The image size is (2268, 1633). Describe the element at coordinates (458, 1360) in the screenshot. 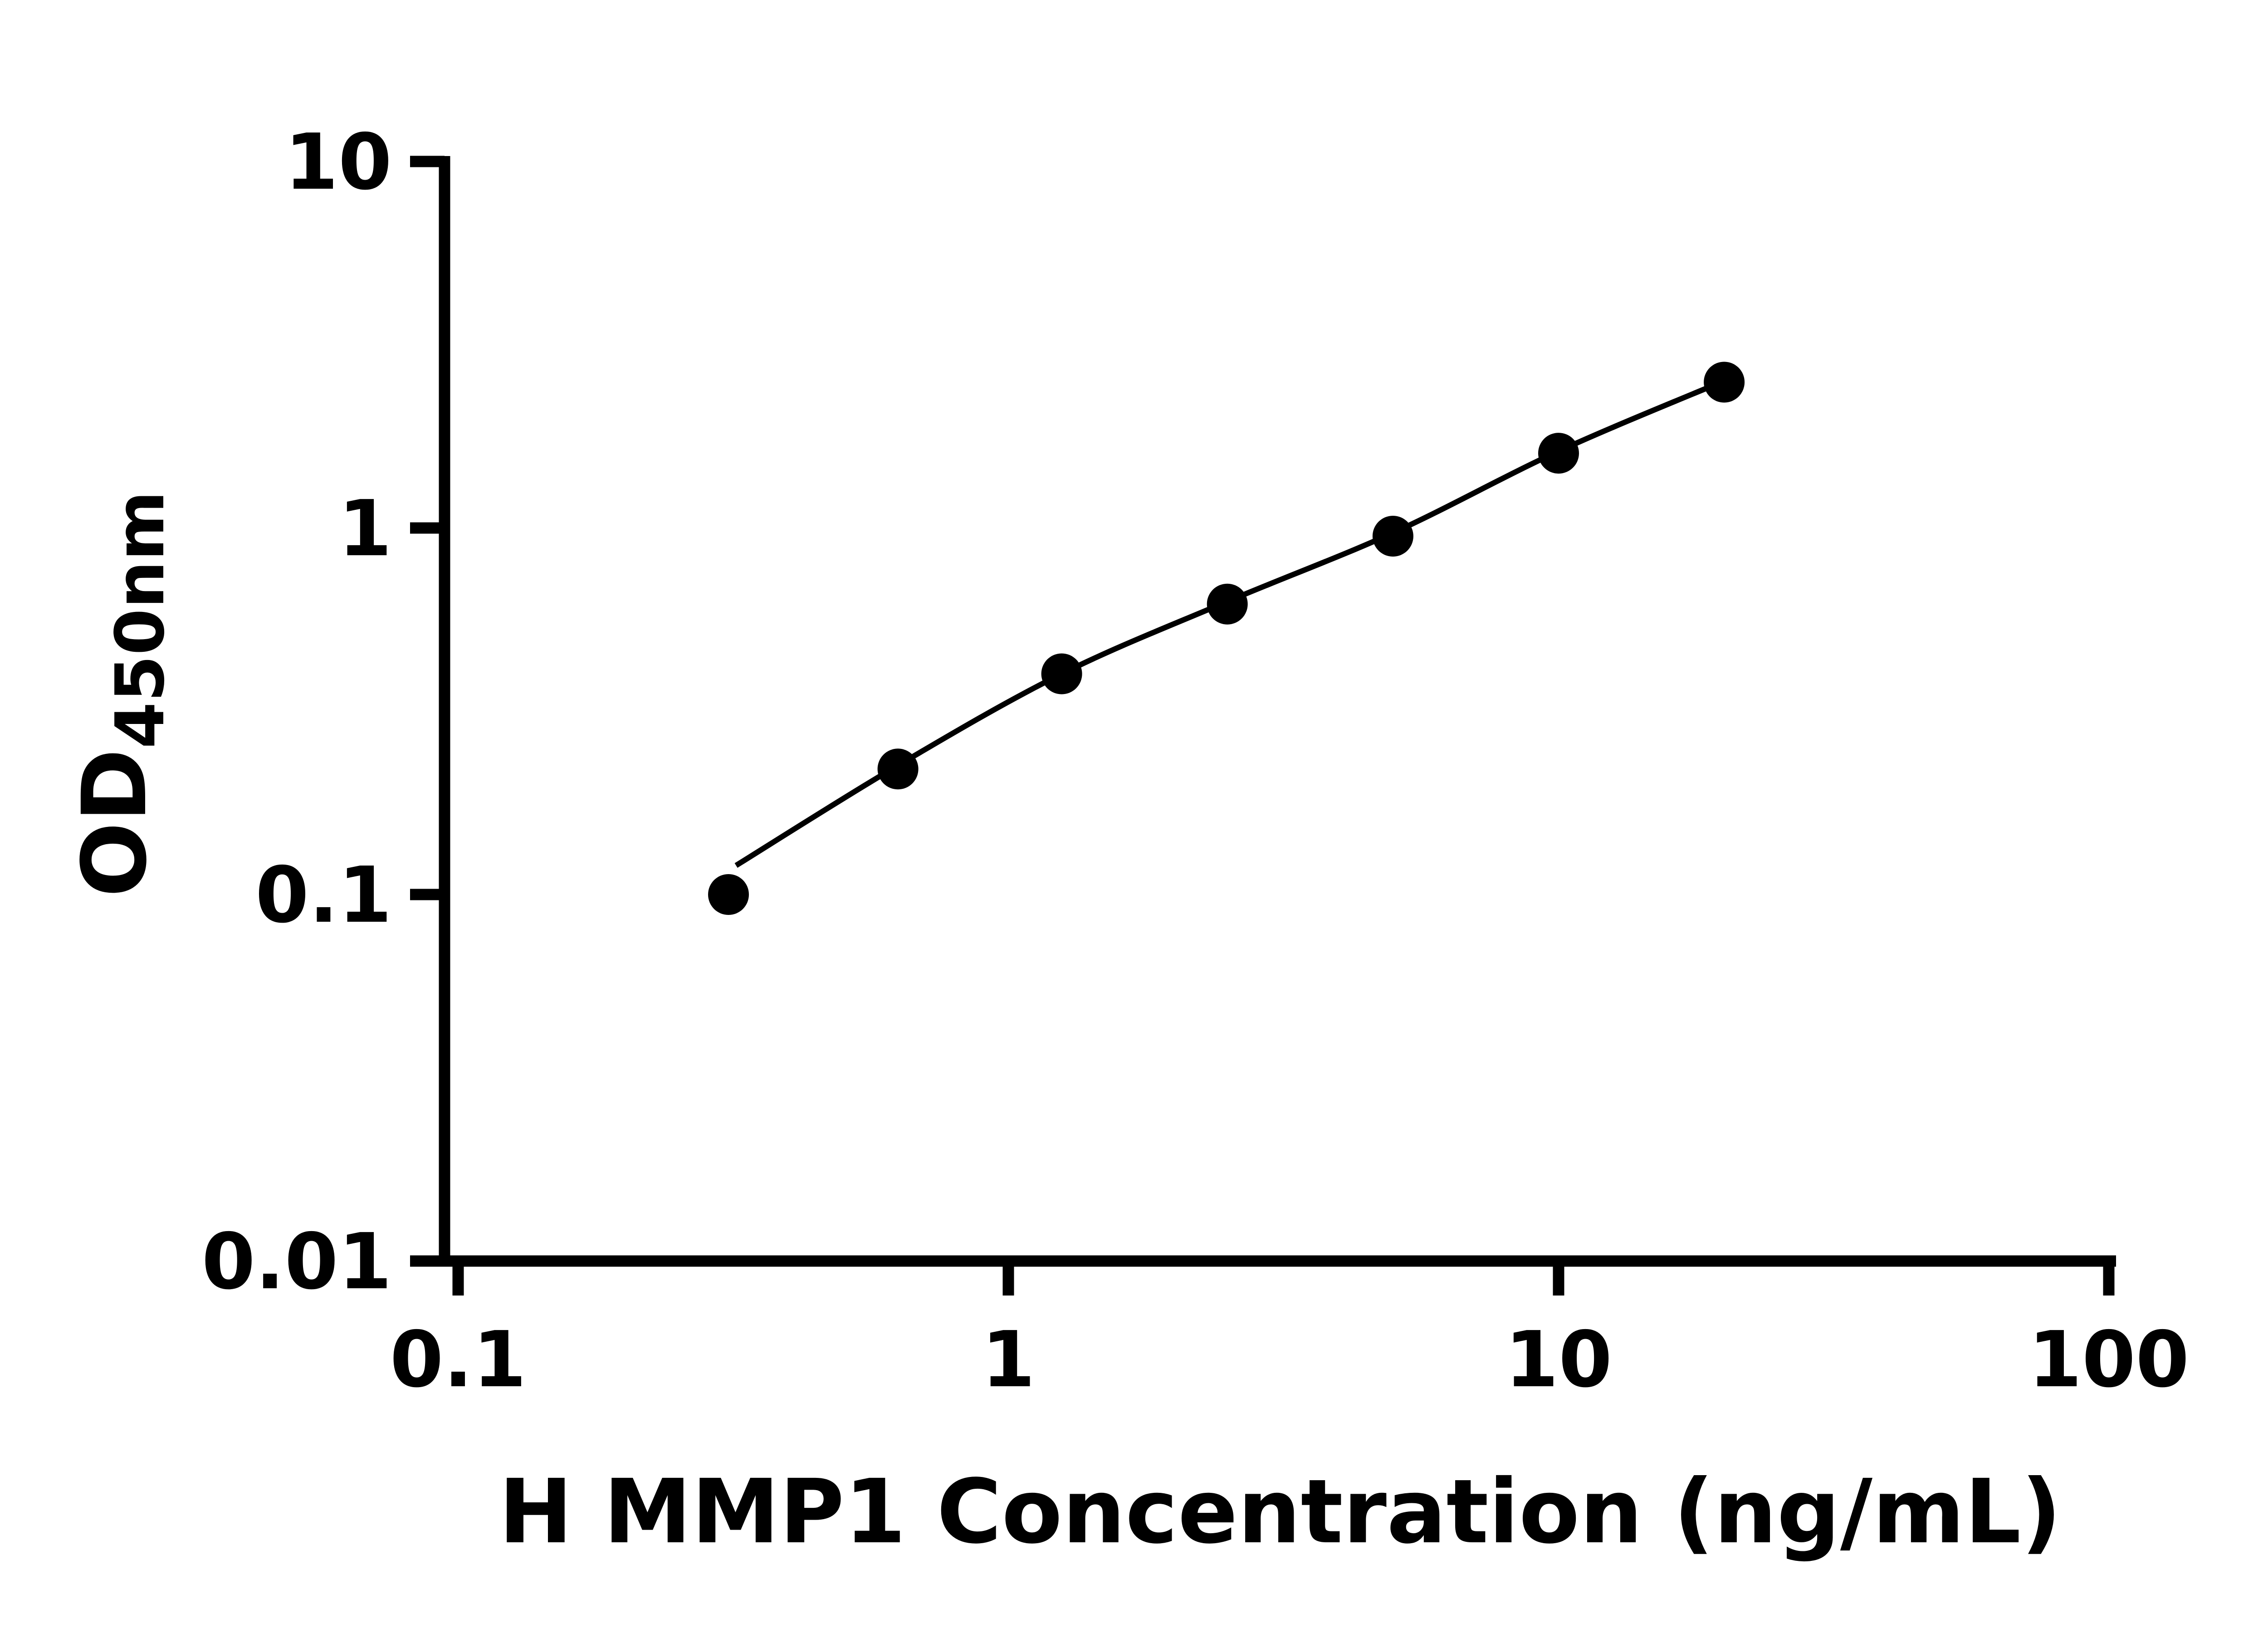

I see `x-tick-label: 0.1` at that location.